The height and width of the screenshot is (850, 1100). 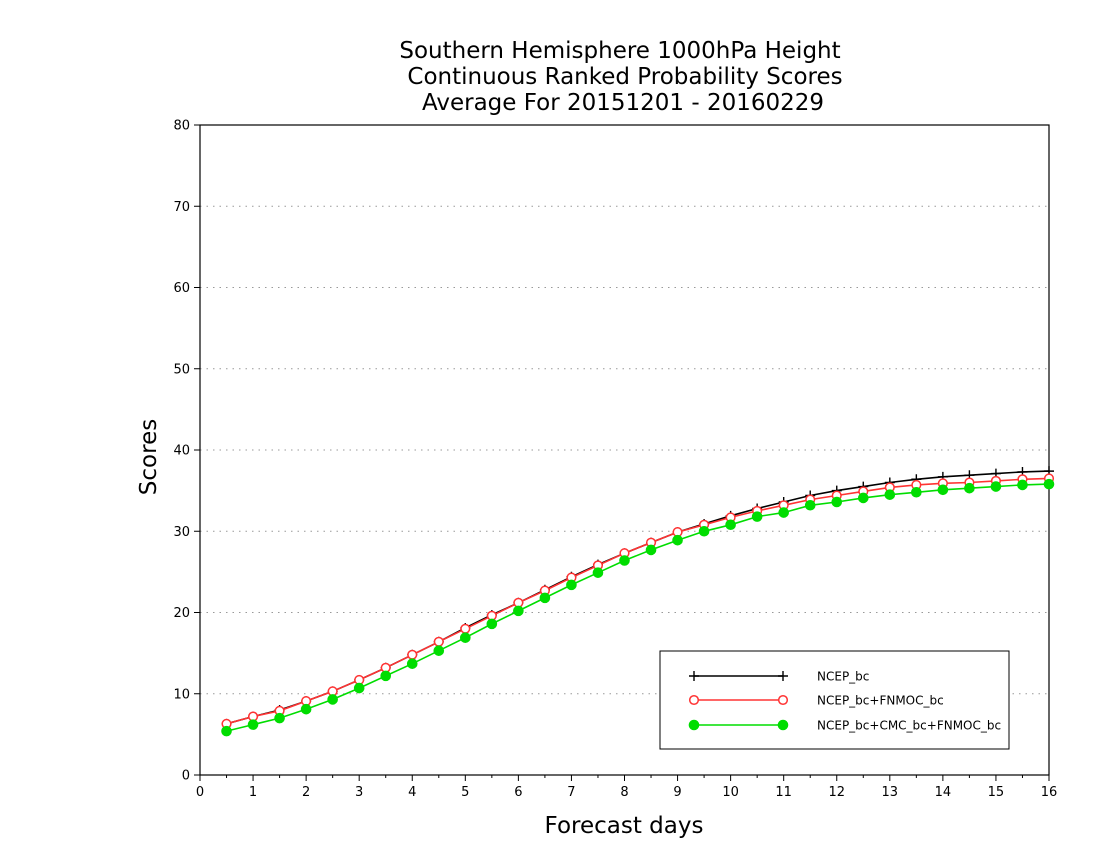 I want to click on y-tick-label: 50, so click(x=181, y=369).